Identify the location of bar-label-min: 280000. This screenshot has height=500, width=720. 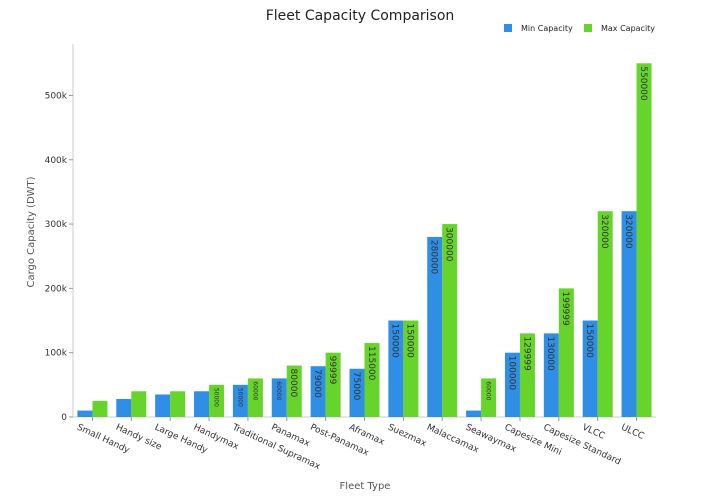
(434, 257).